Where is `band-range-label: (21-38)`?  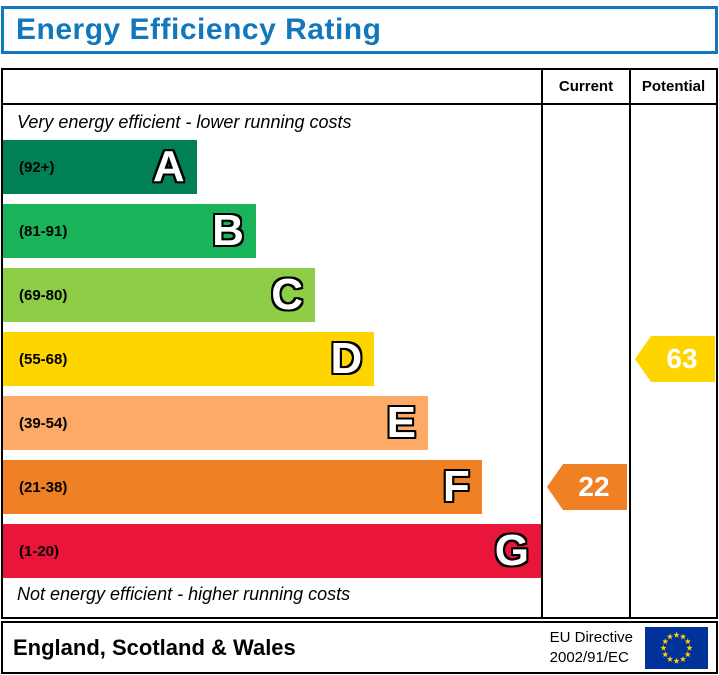 band-range-label: (21-38) is located at coordinates (43, 487).